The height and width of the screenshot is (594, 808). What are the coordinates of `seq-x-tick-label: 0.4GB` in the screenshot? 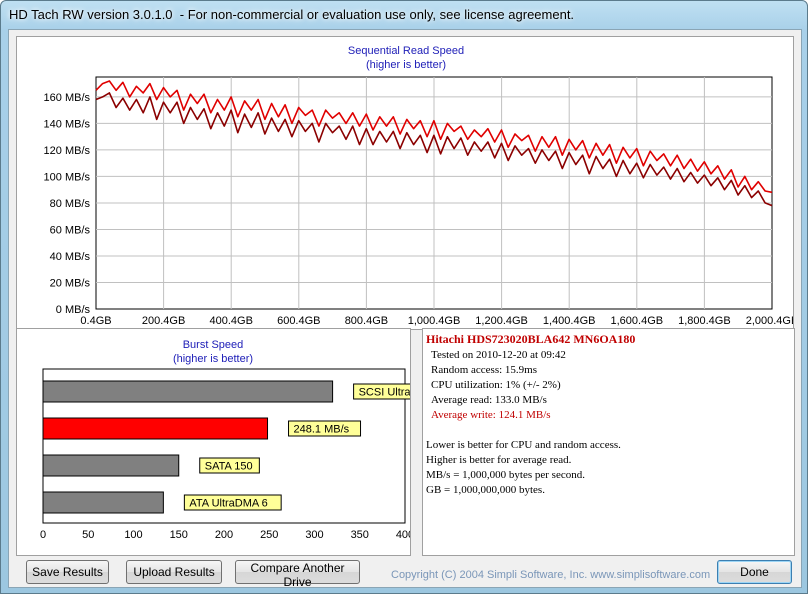 It's located at (95, 321).